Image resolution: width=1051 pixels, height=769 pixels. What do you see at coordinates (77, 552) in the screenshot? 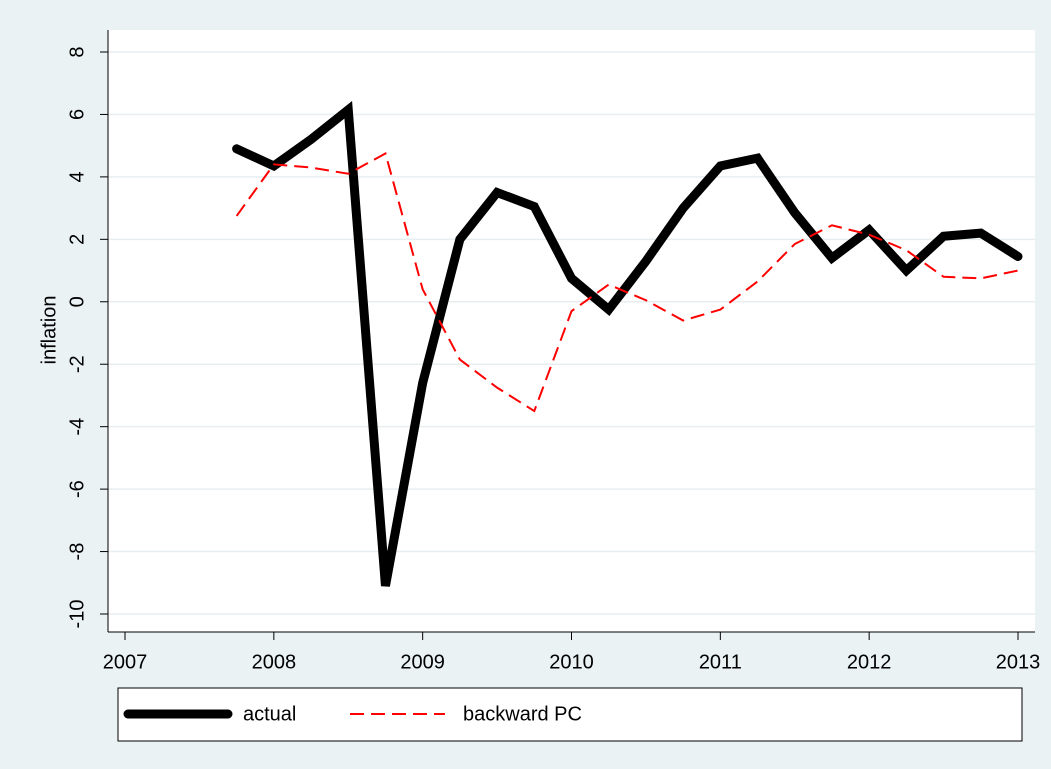
I see `y-tick-label: -8` at bounding box center [77, 552].